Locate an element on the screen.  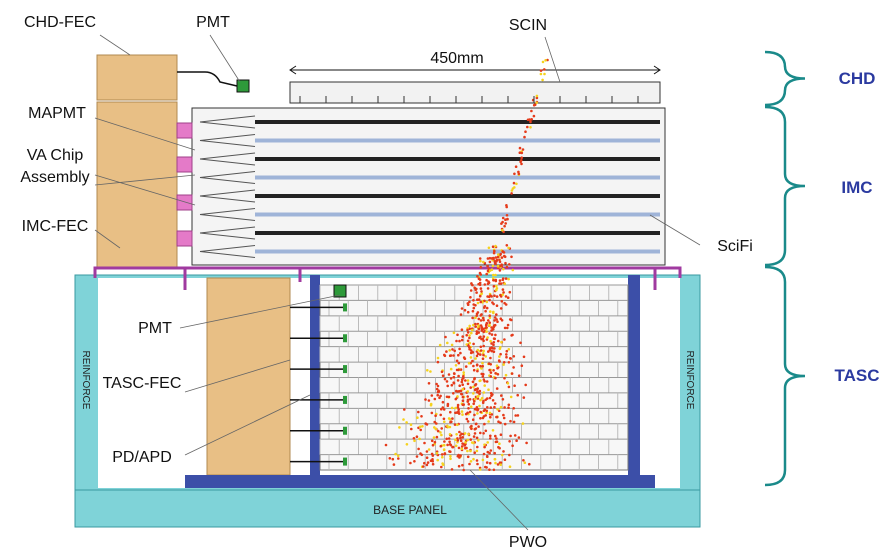
label-chd-fec: CHD-FEC is located at coordinates (60, 22).